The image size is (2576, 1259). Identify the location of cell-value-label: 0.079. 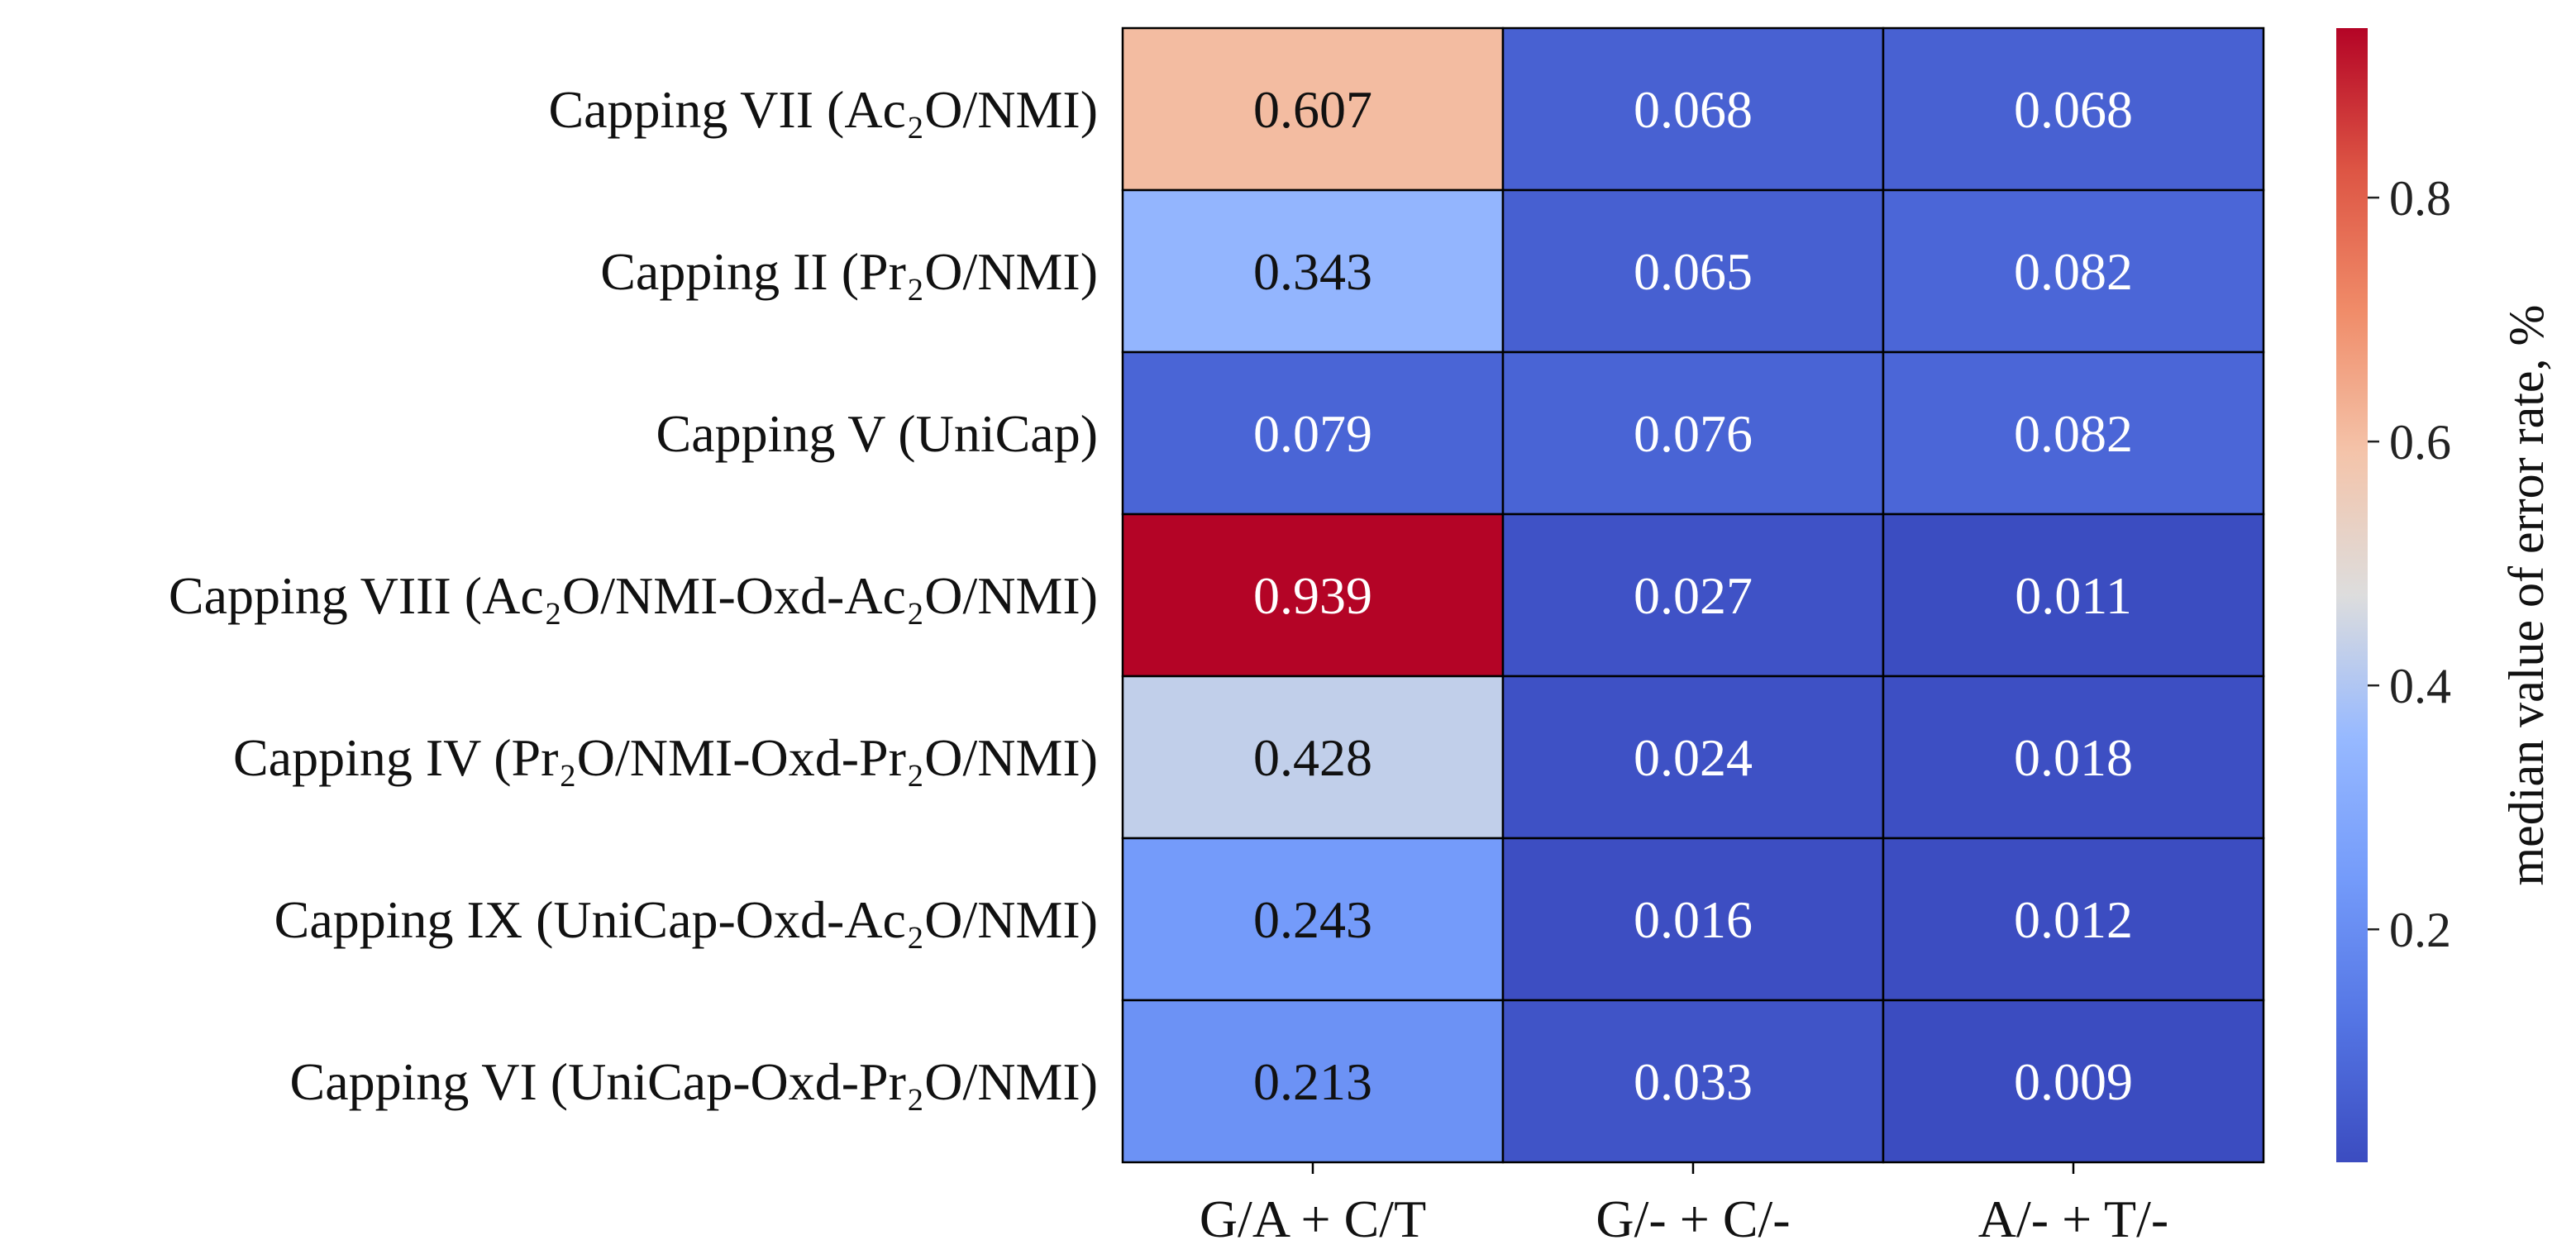
(1312, 433).